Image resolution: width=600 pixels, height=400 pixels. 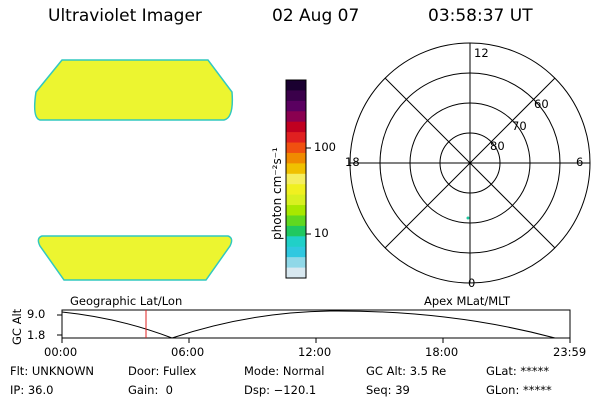 What do you see at coordinates (36, 314) in the screenshot?
I see `timeline-ytick-label-top: 9.0` at bounding box center [36, 314].